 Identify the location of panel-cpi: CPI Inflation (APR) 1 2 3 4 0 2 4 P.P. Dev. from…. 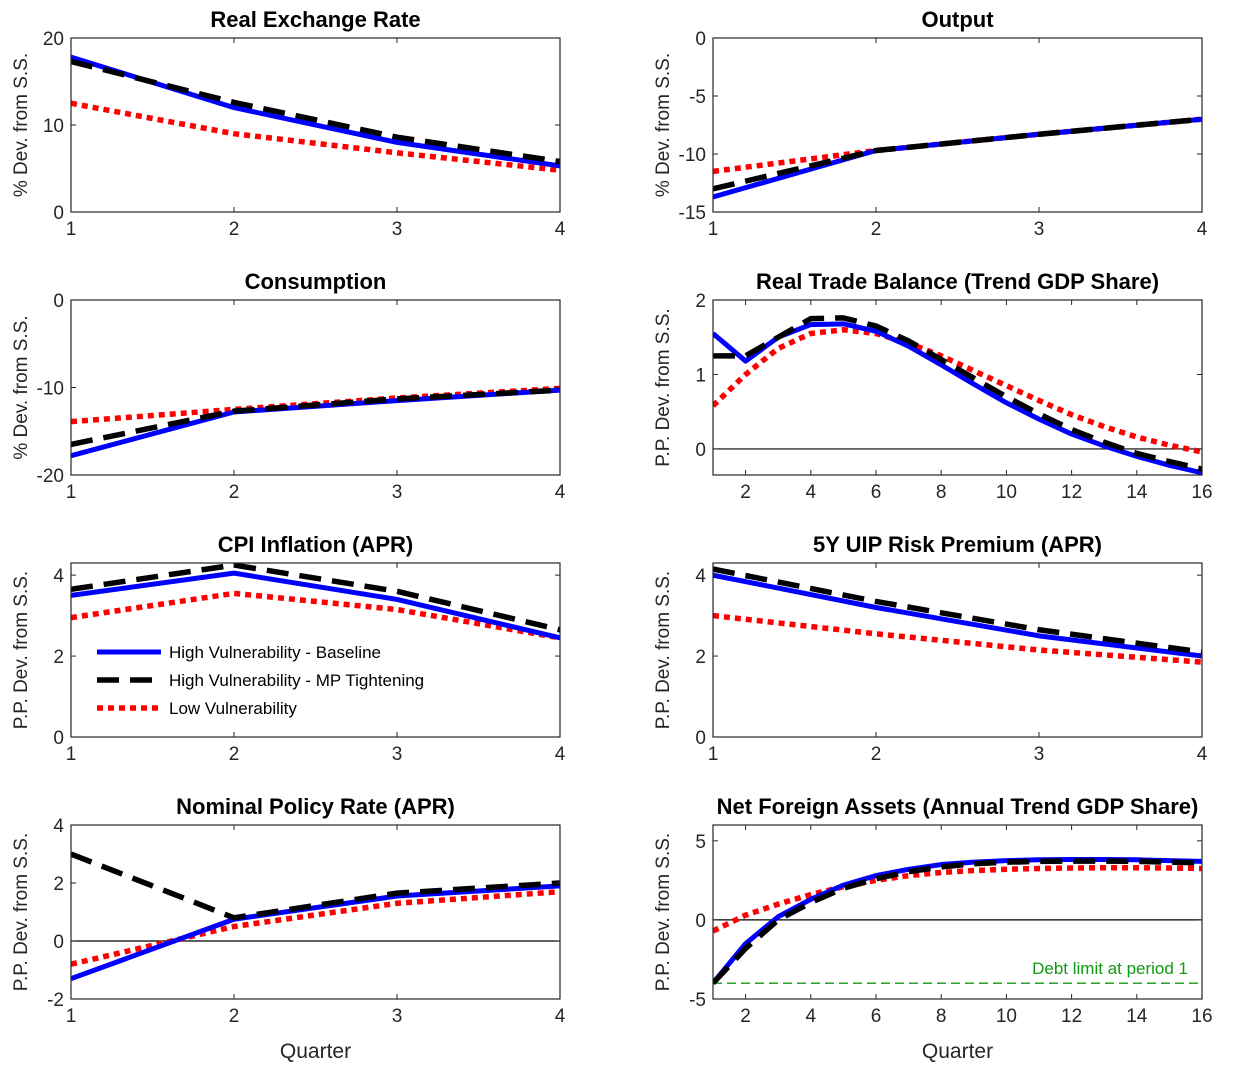
(288, 648).